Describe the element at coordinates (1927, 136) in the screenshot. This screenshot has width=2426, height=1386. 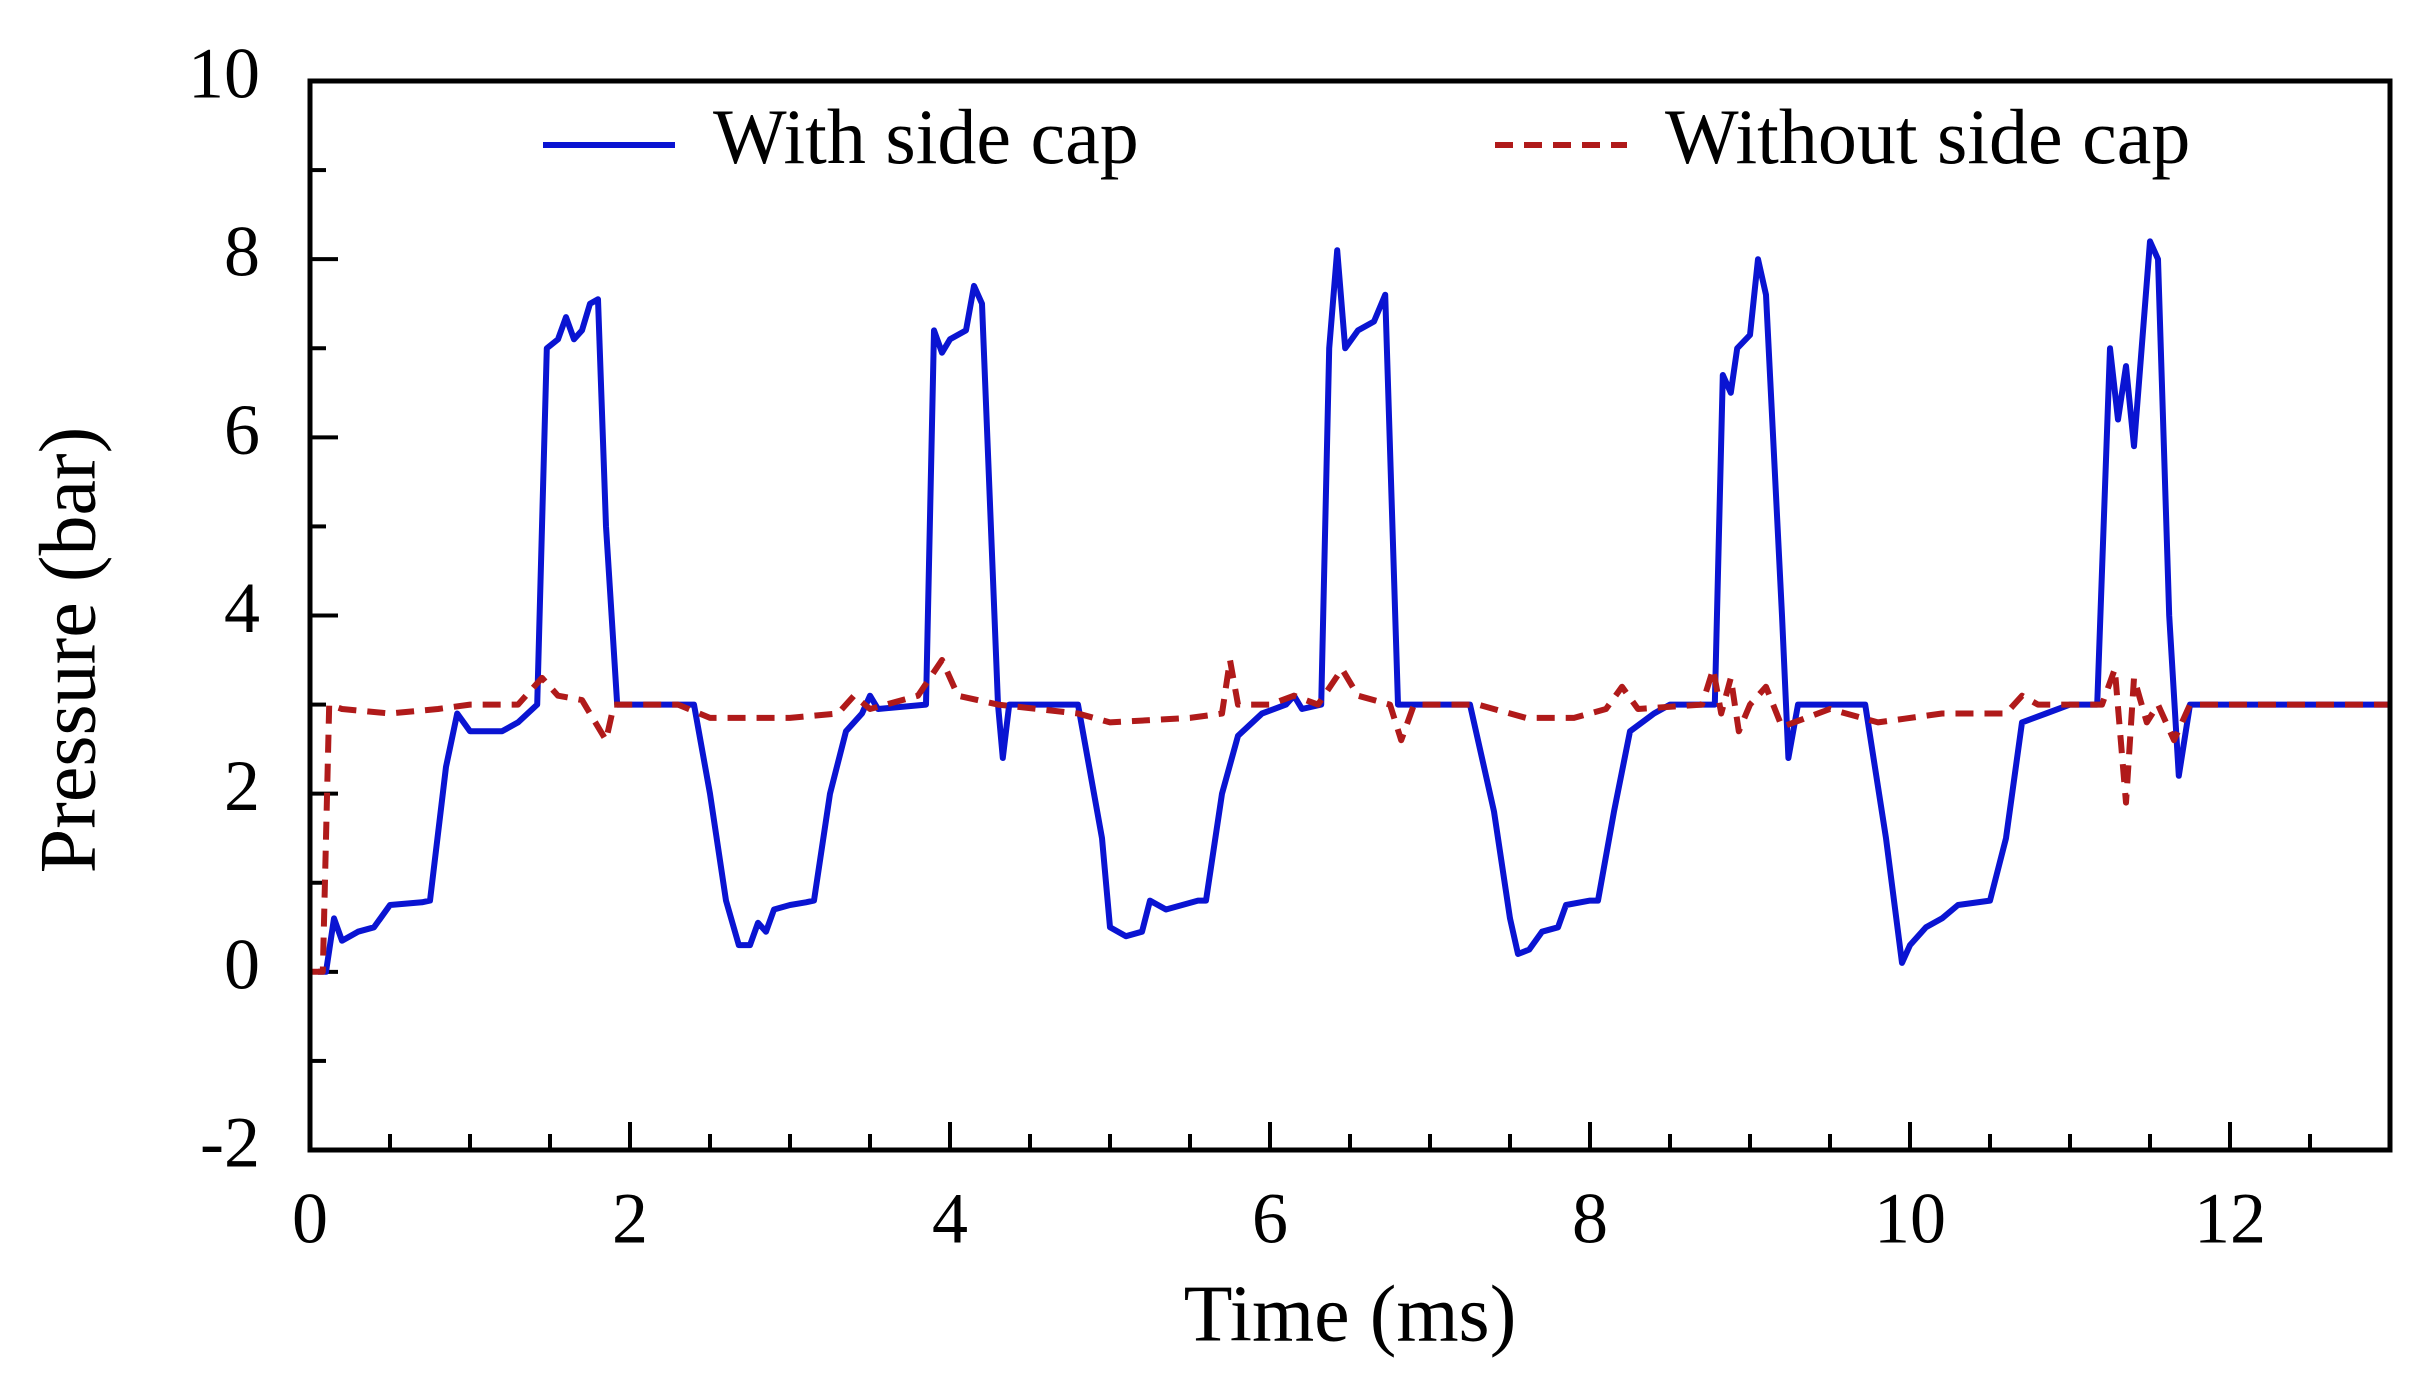
I see `legend-label: Without side cap` at that location.